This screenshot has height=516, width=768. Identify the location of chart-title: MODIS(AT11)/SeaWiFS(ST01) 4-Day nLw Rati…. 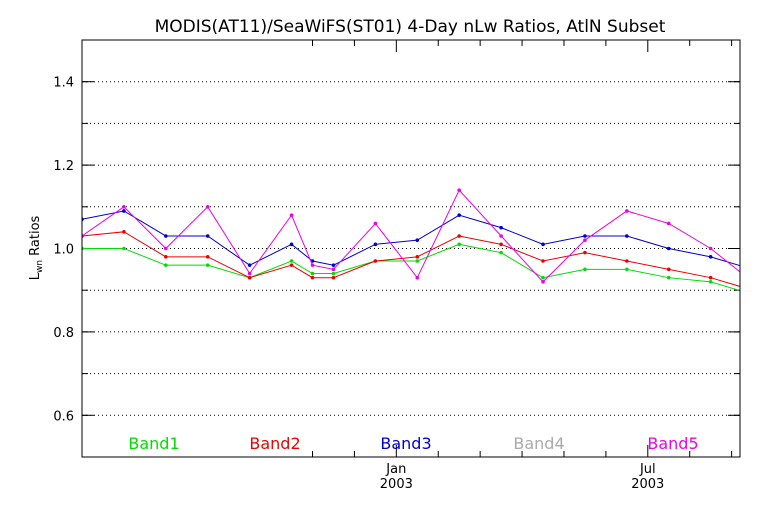
(410, 27).